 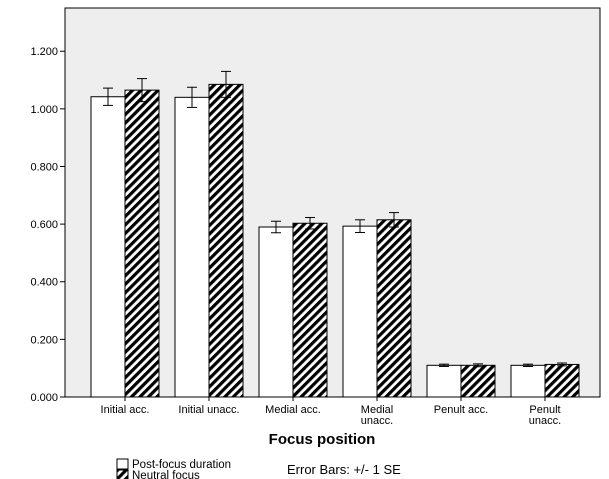 What do you see at coordinates (44, 398) in the screenshot?
I see `y-tick-label: 0.000` at bounding box center [44, 398].